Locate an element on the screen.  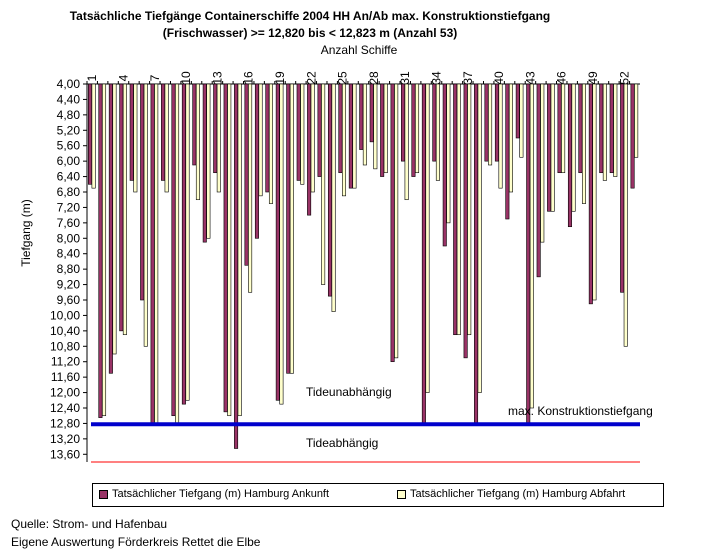
y-tick-label: 8,80 is located at coordinates (69, 269).